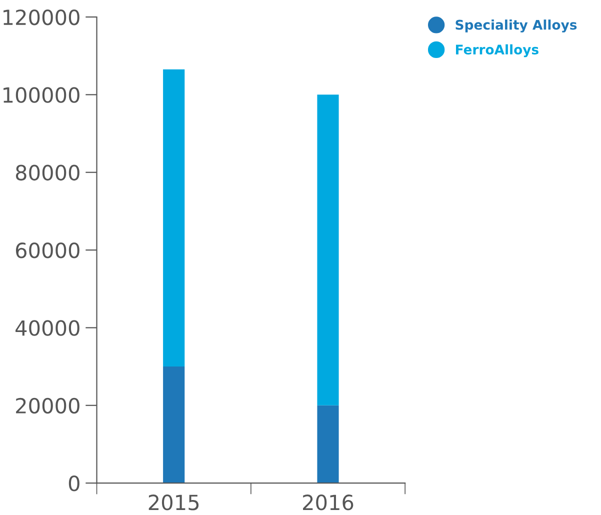 The width and height of the screenshot is (601, 515). Describe the element at coordinates (48, 172) in the screenshot. I see `y-tick-label: 80000` at that location.